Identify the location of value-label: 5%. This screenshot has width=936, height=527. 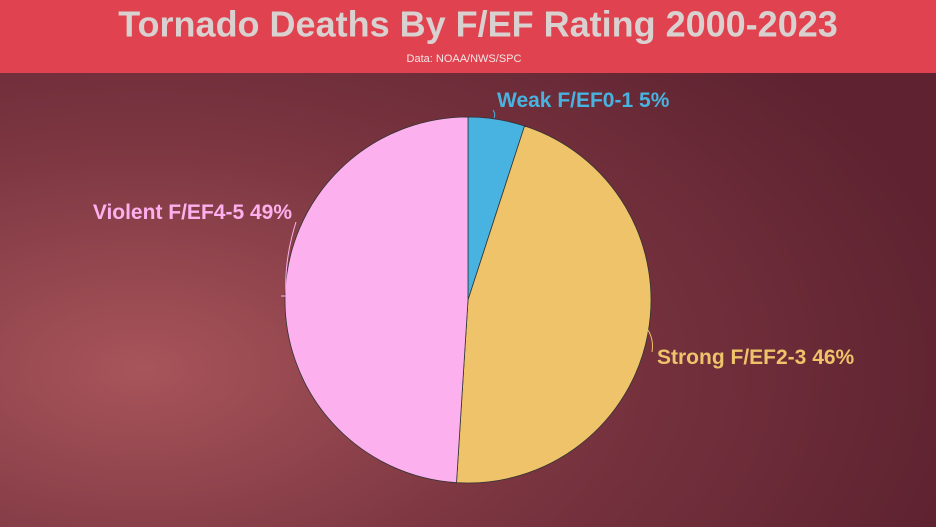
(654, 100).